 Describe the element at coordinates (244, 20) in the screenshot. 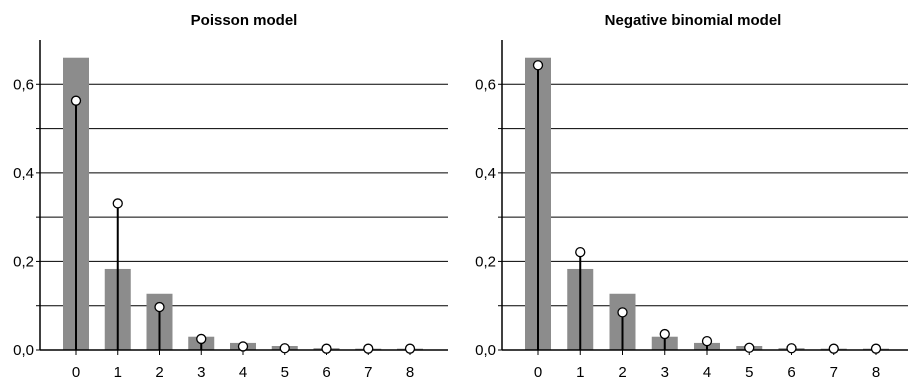

I see `chart-title: Poisson model` at that location.